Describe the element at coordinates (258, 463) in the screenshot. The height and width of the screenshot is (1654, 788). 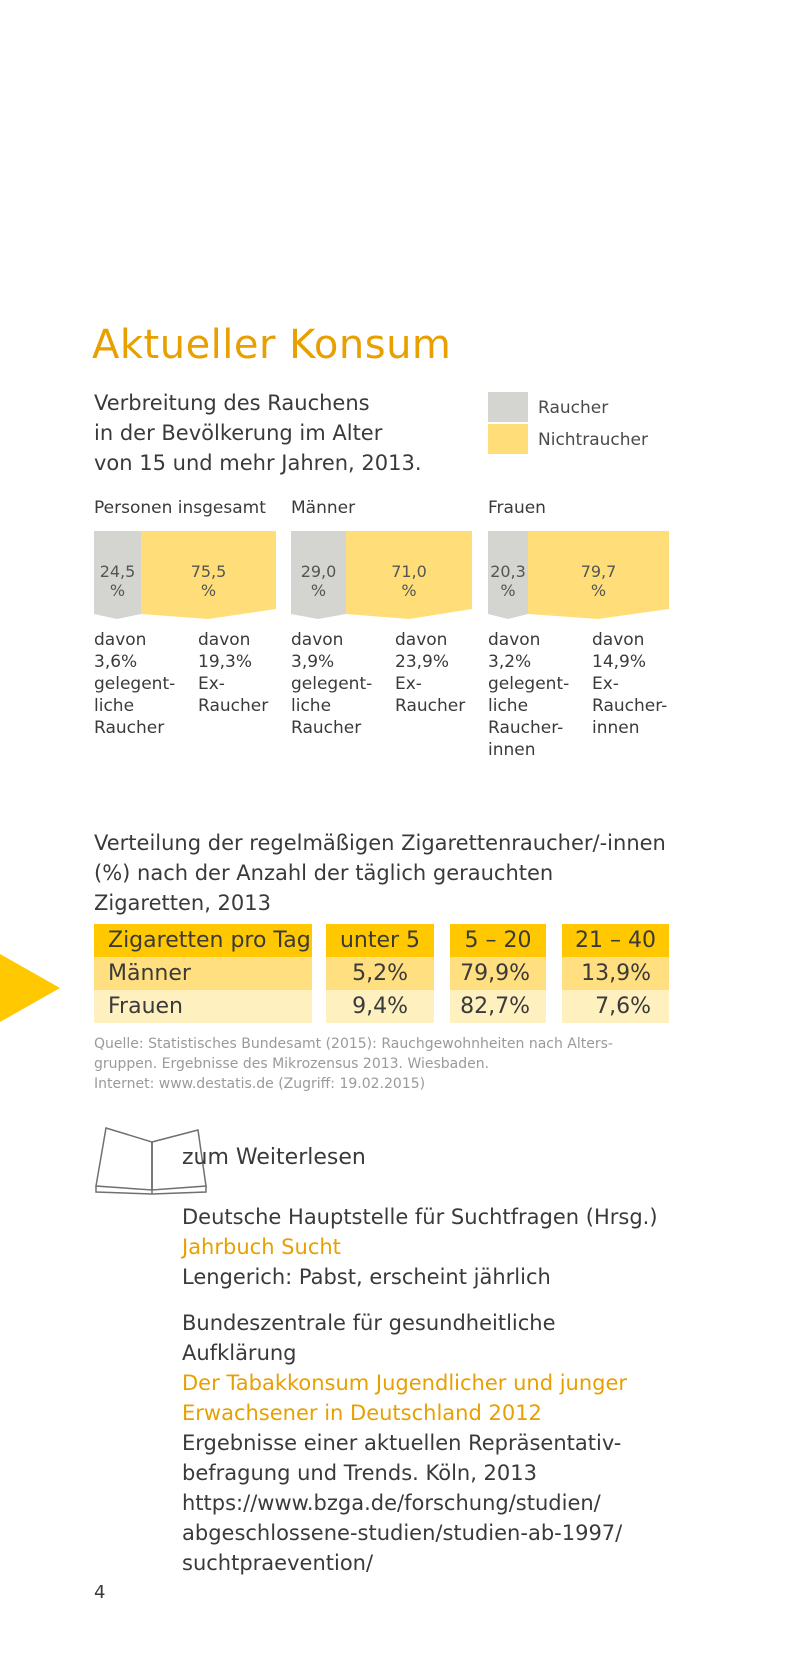
I see `intro-line: von 15 und mehr Jahren, 2013.` at that location.